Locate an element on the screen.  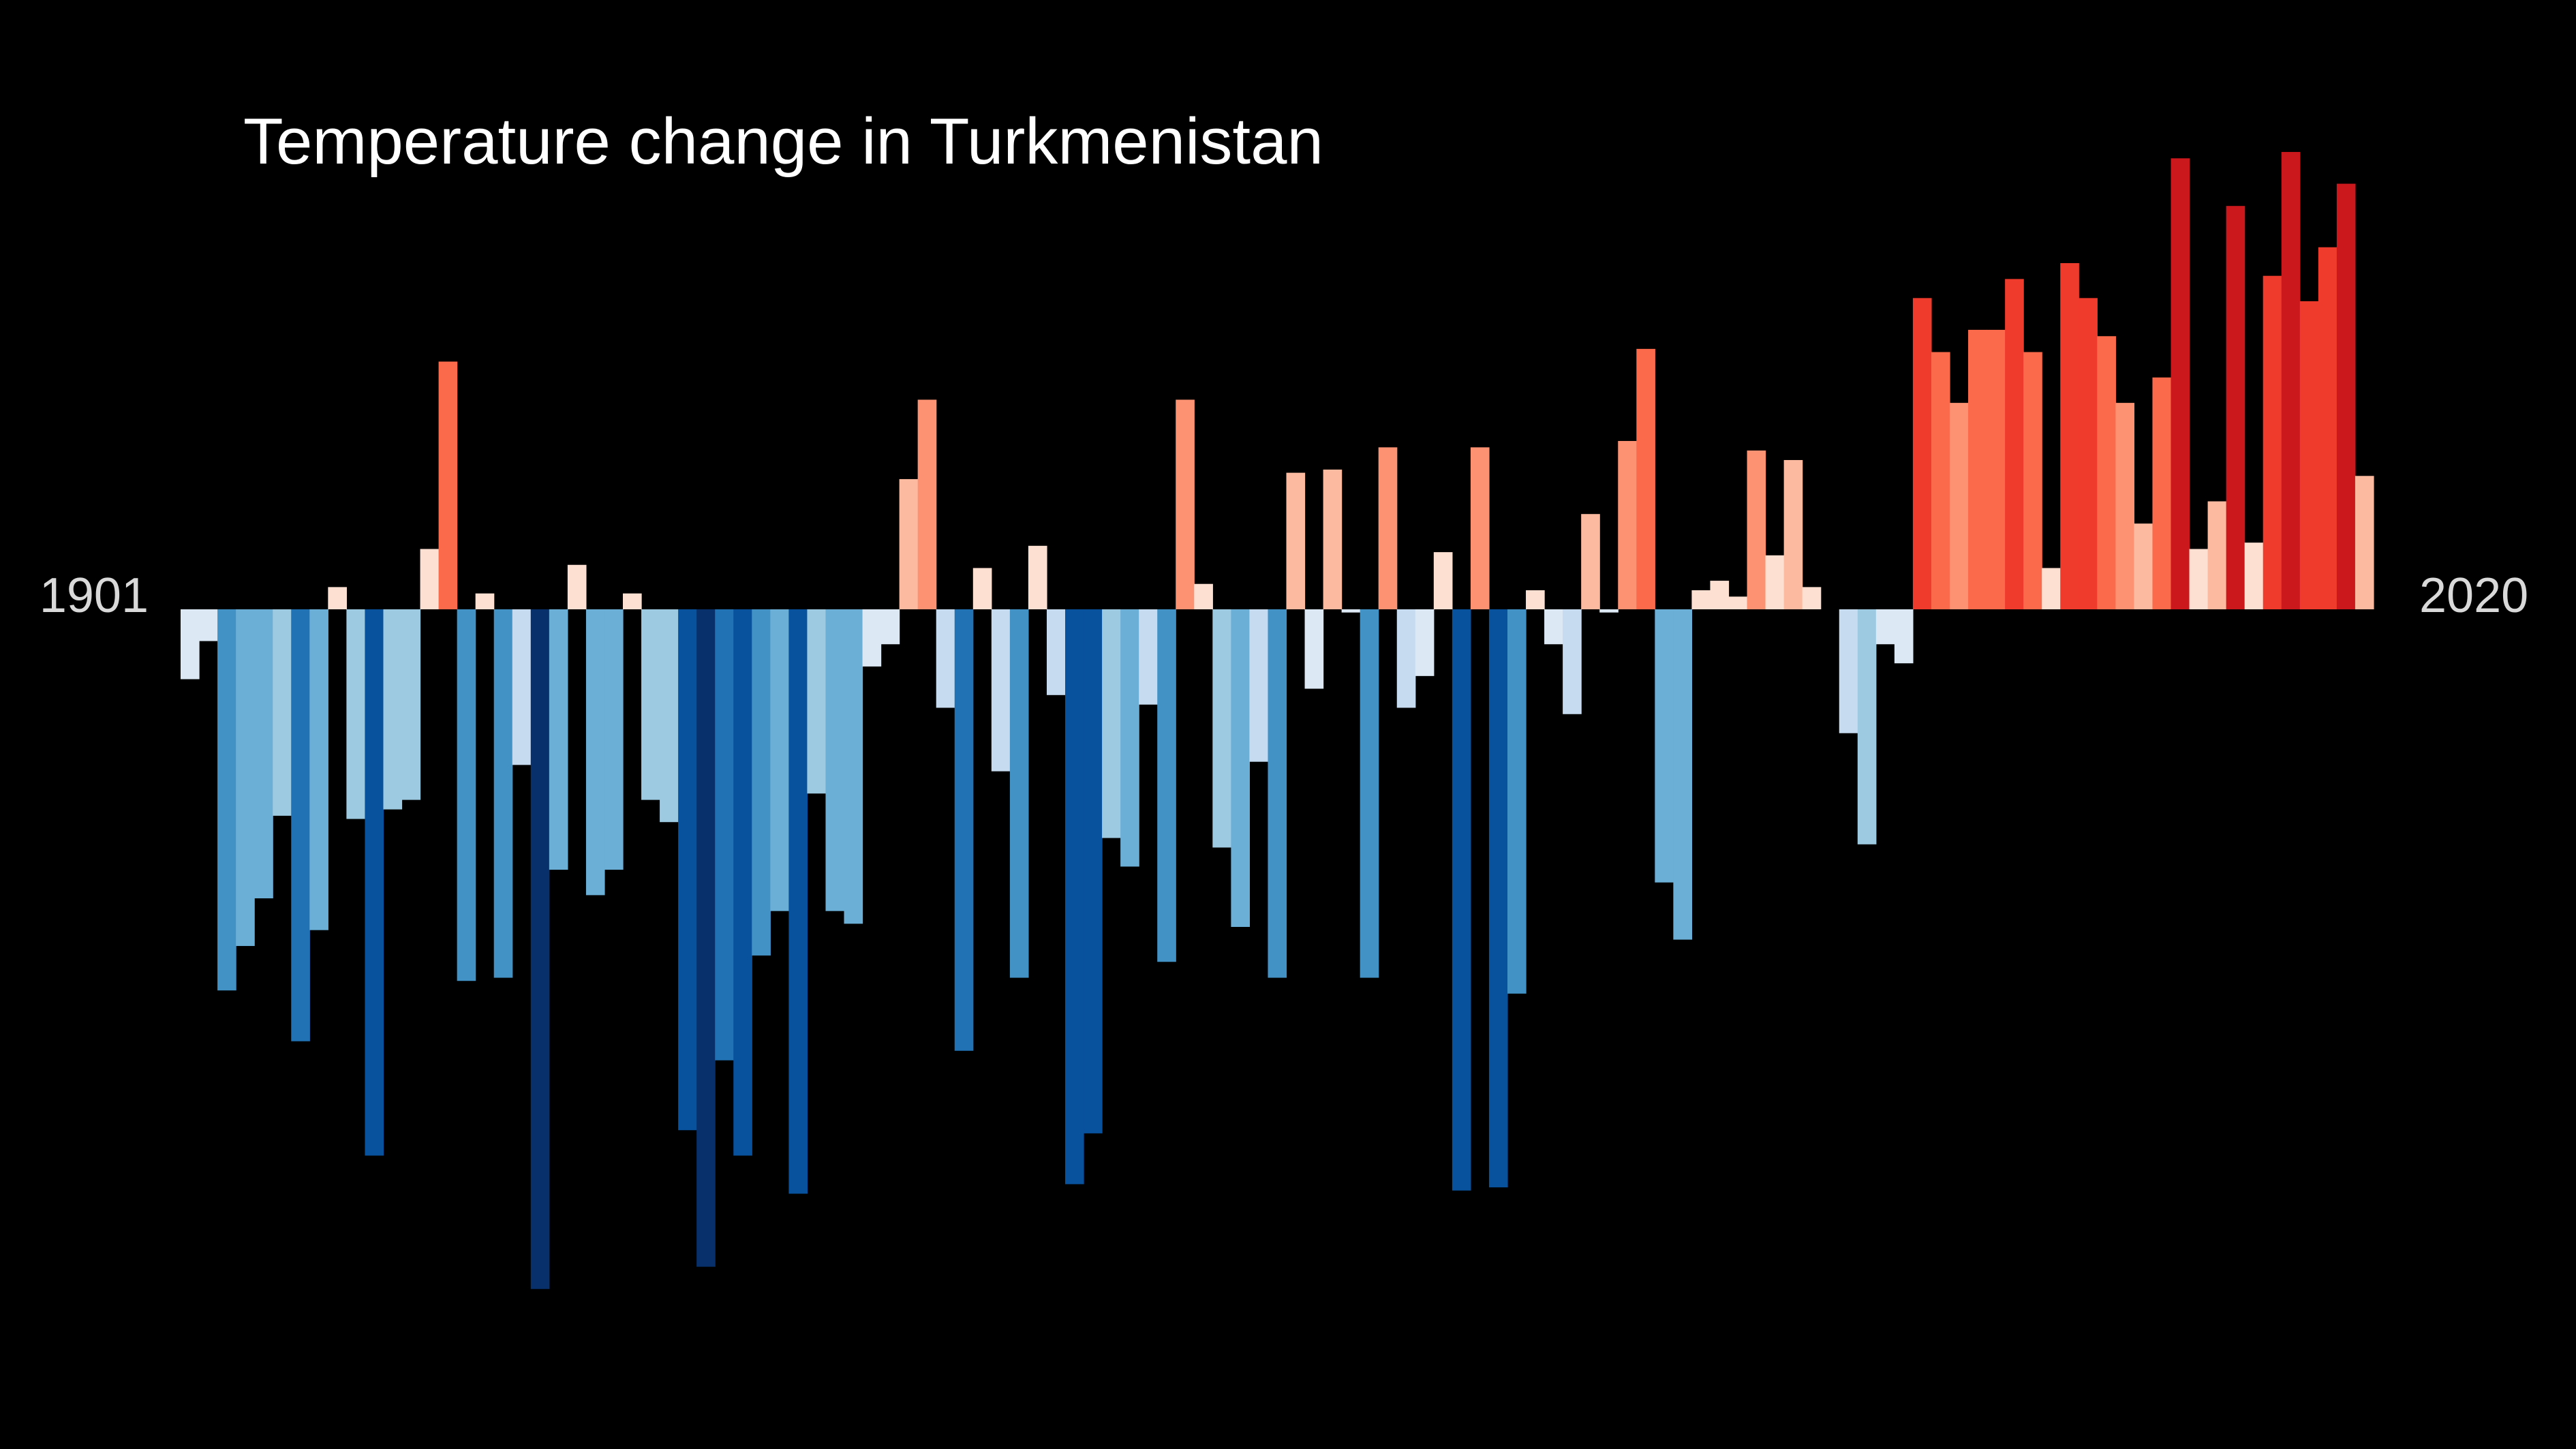
bar-1906 is located at coordinates (282, 713).